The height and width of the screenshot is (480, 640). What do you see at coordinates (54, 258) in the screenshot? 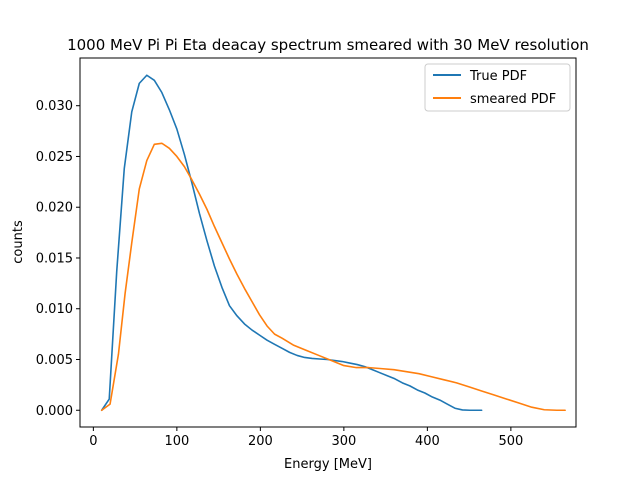
I see `y-tick-label: 0.015` at bounding box center [54, 258].